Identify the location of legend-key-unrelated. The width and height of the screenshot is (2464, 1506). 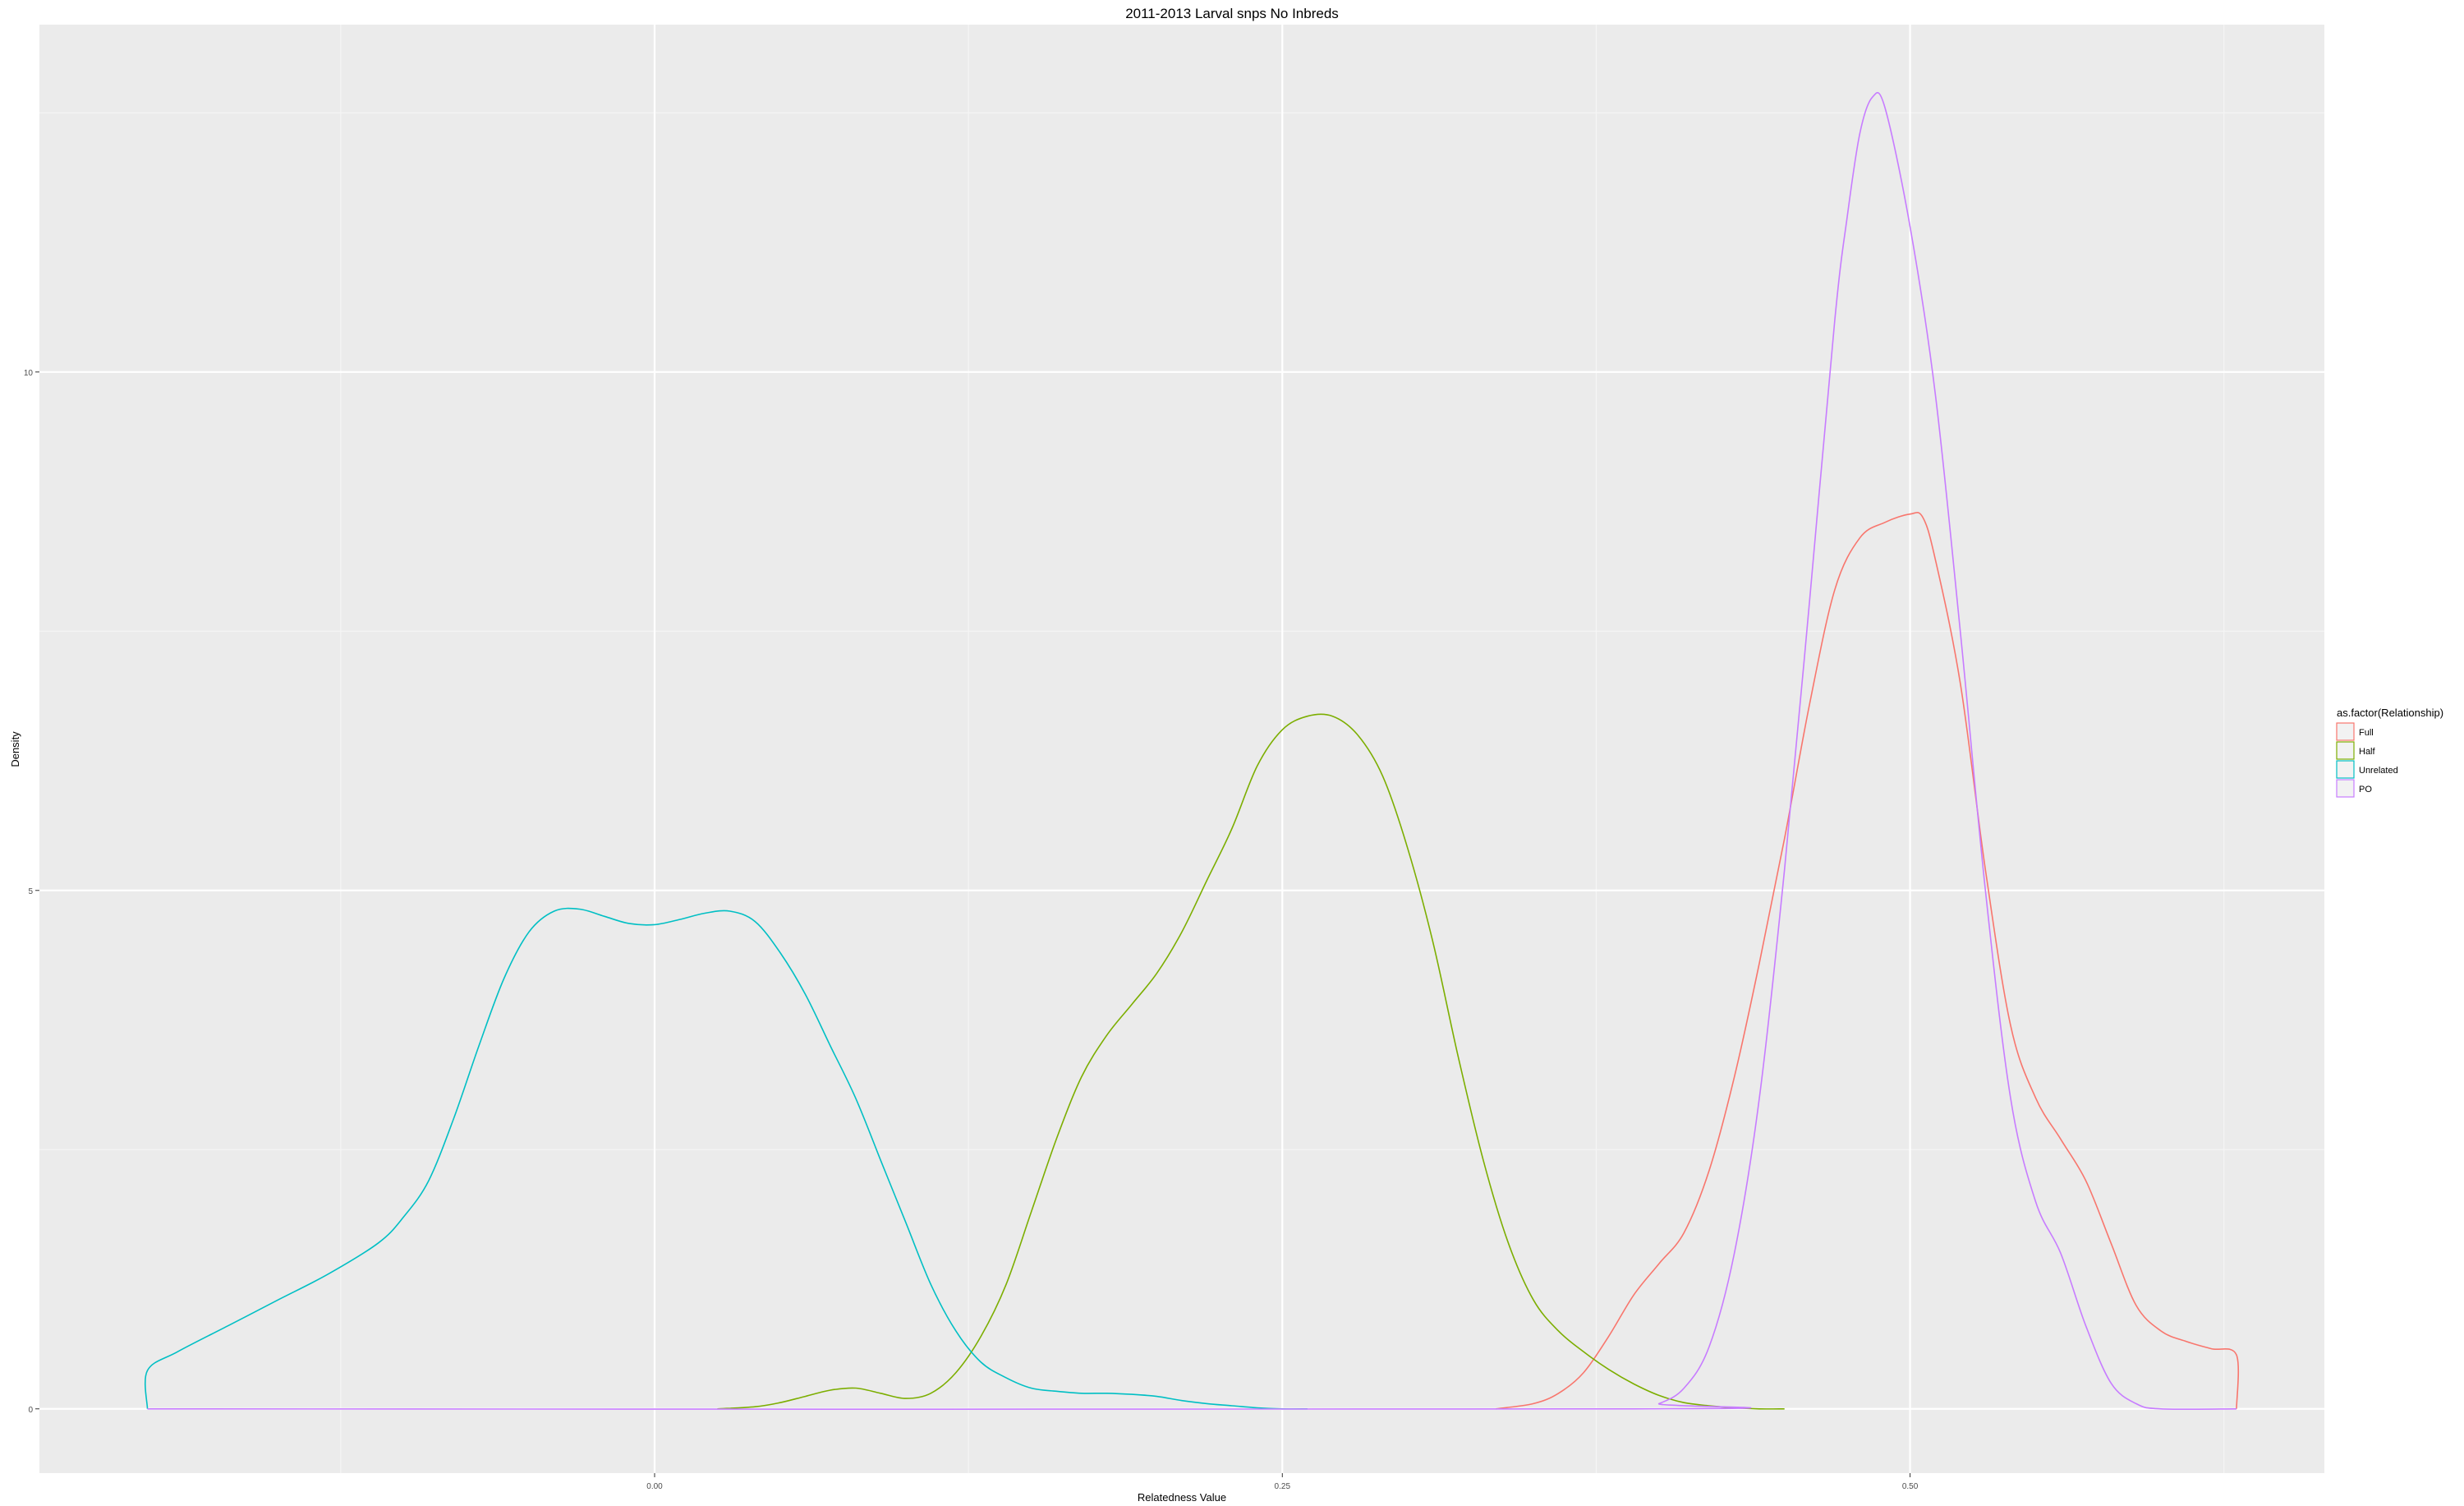
(2345, 769).